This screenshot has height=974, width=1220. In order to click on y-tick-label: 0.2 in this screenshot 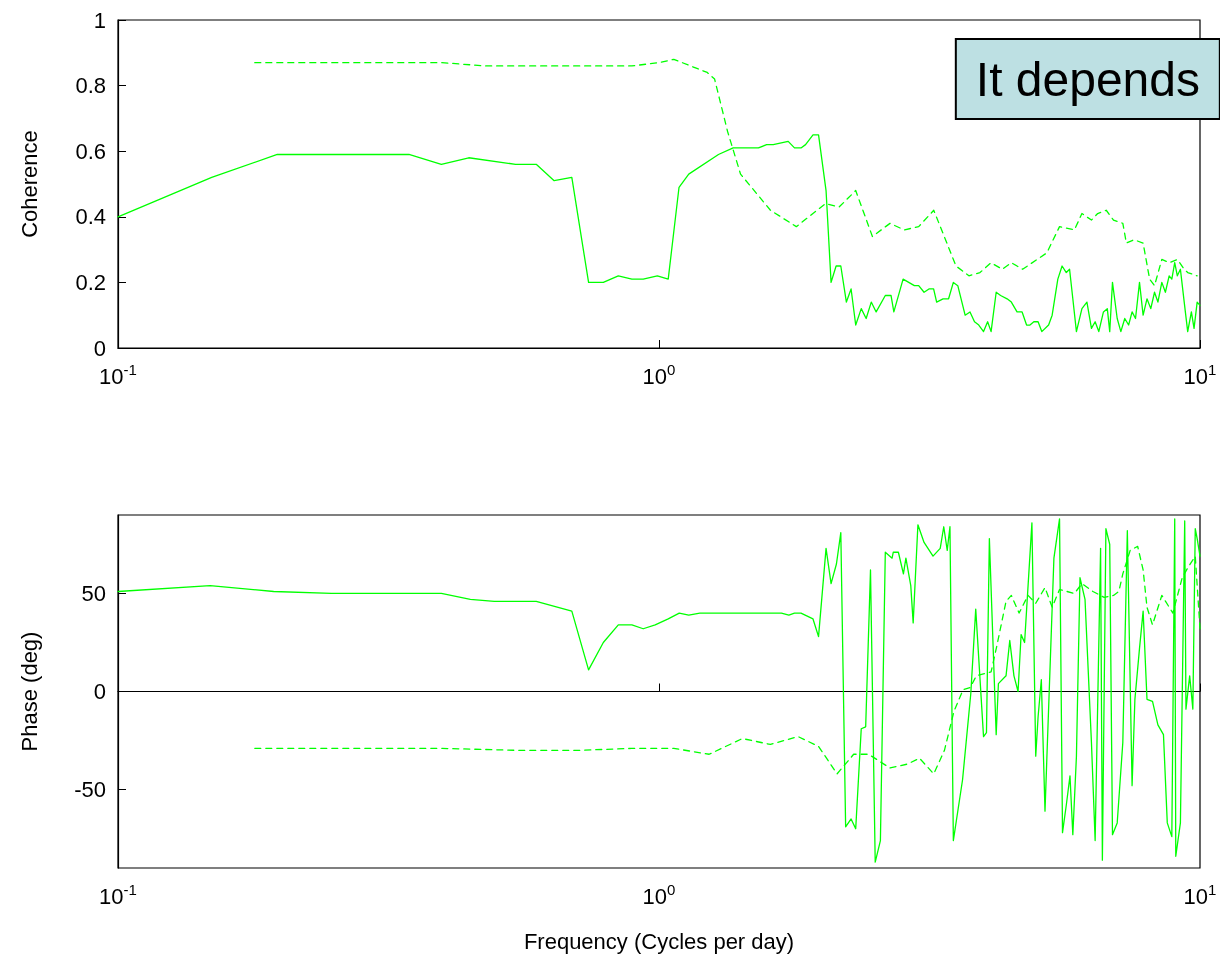, I will do `click(90, 282)`.